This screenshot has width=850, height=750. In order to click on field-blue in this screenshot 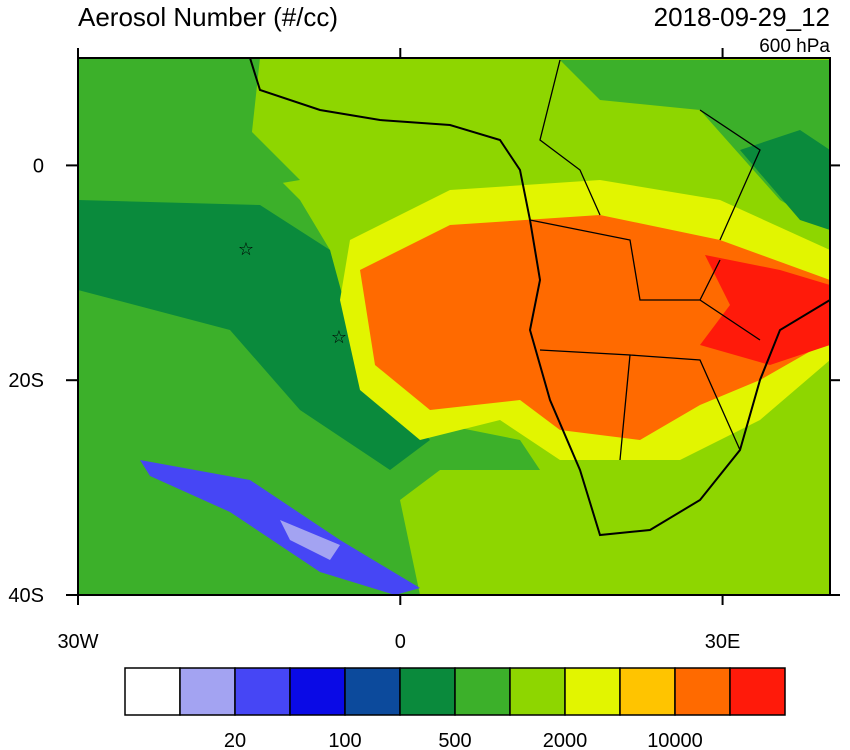, I will do `click(280, 527)`.